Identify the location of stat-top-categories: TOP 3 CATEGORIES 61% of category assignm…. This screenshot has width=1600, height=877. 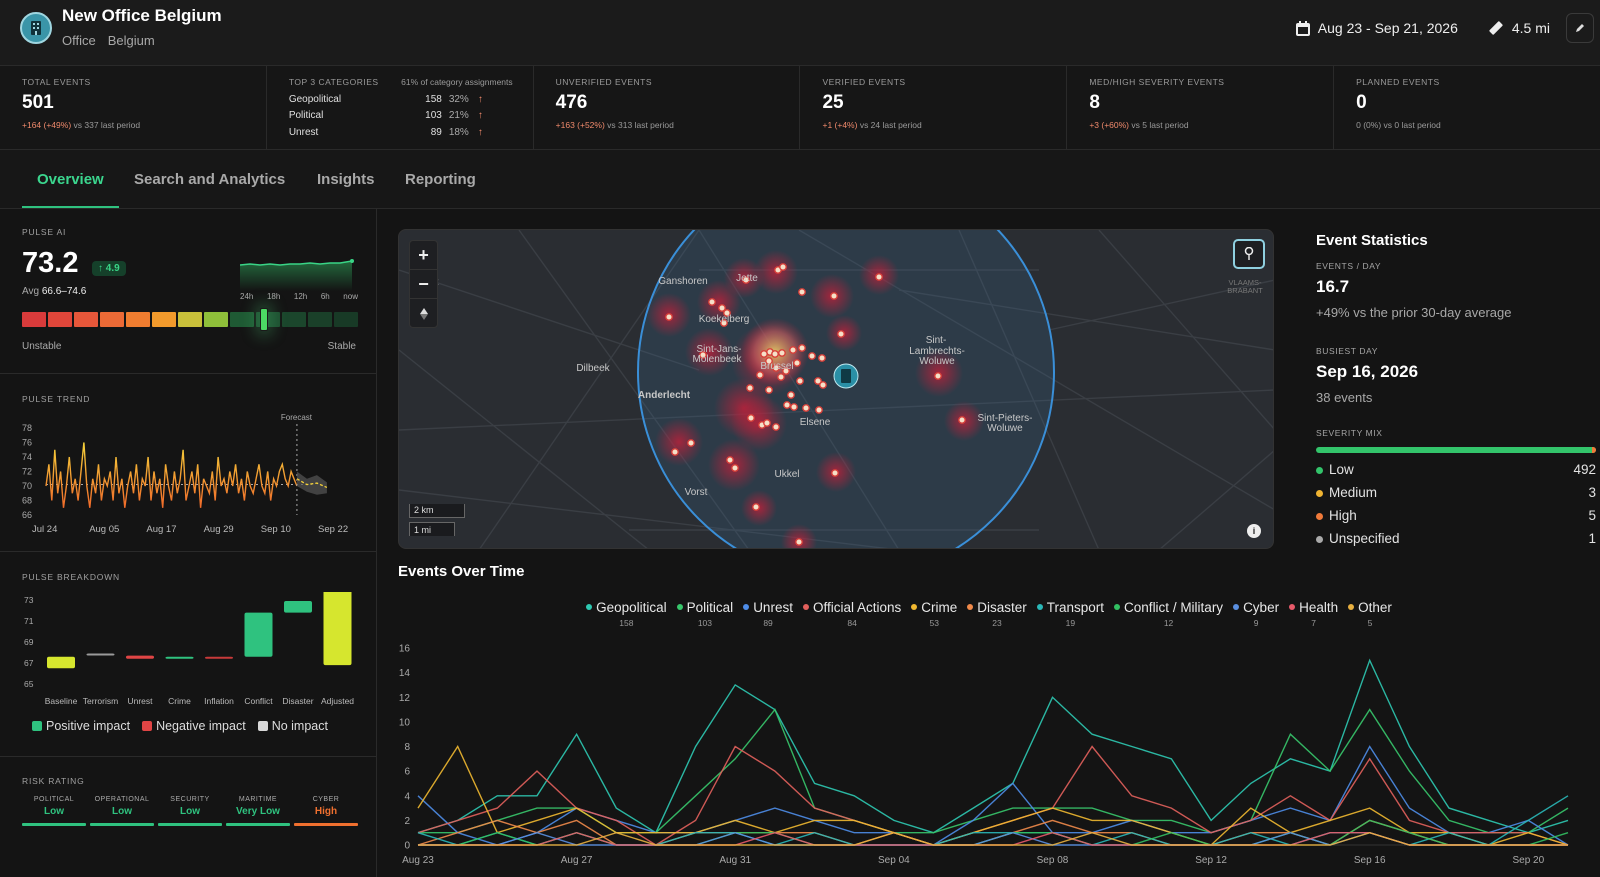
(400, 107).